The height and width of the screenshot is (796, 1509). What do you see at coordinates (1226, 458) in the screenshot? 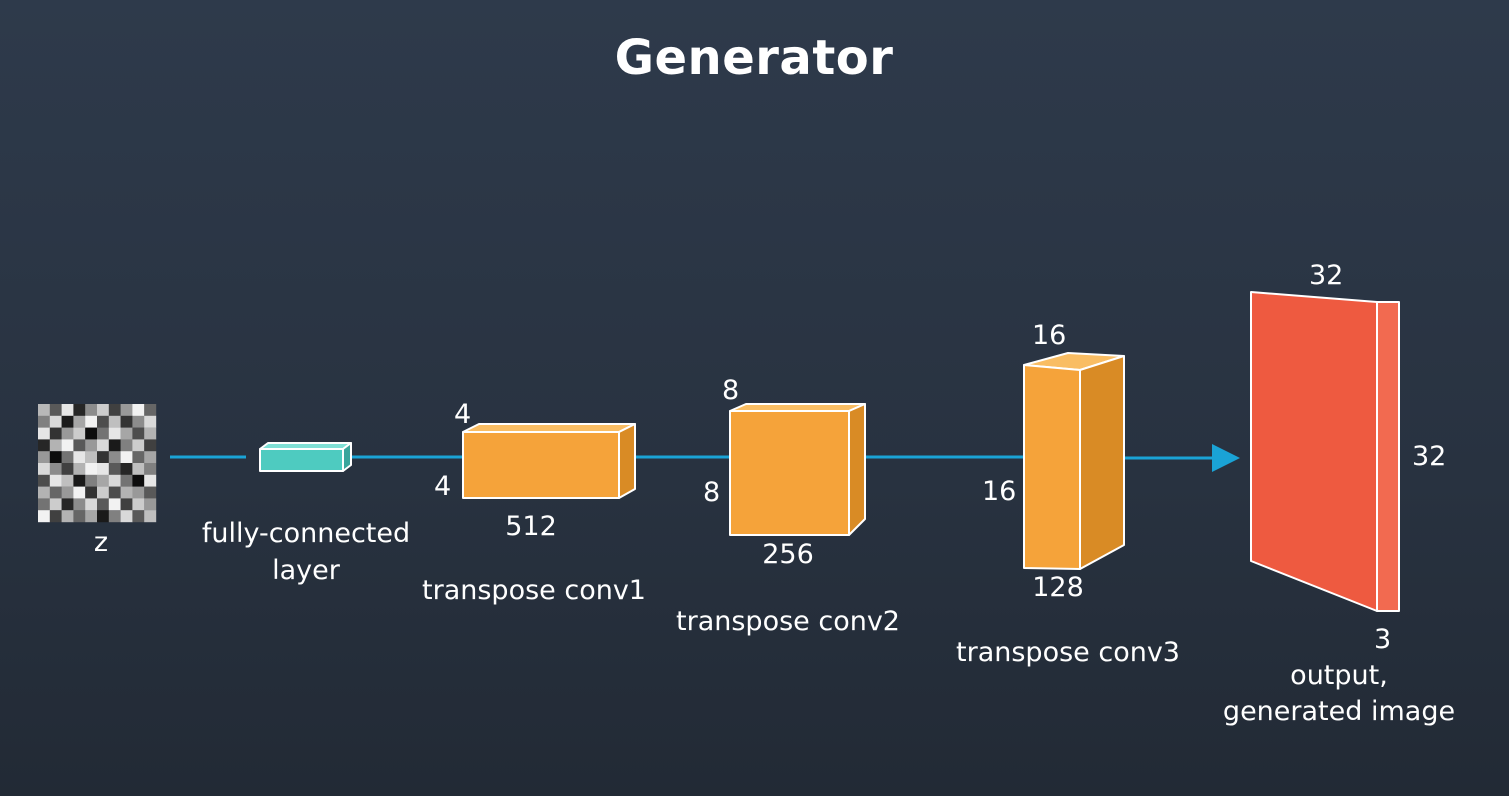
I see `arrow-head` at bounding box center [1226, 458].